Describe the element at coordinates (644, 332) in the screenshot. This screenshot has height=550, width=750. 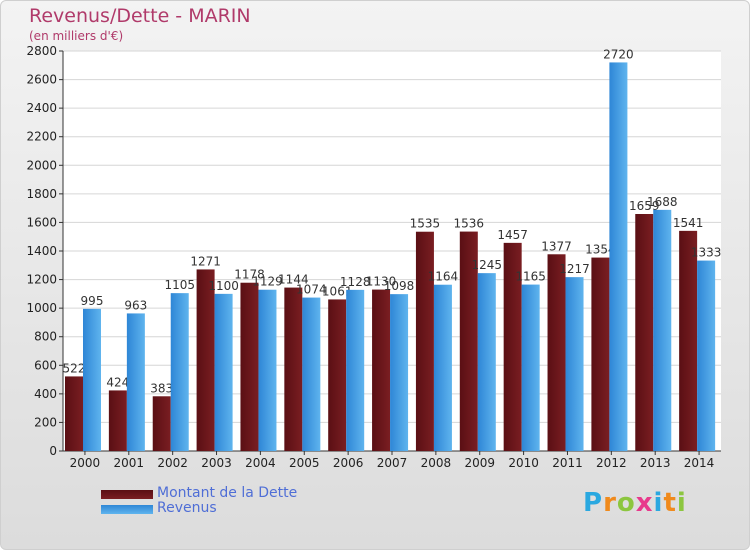
I see `bar-dette-2013` at that location.